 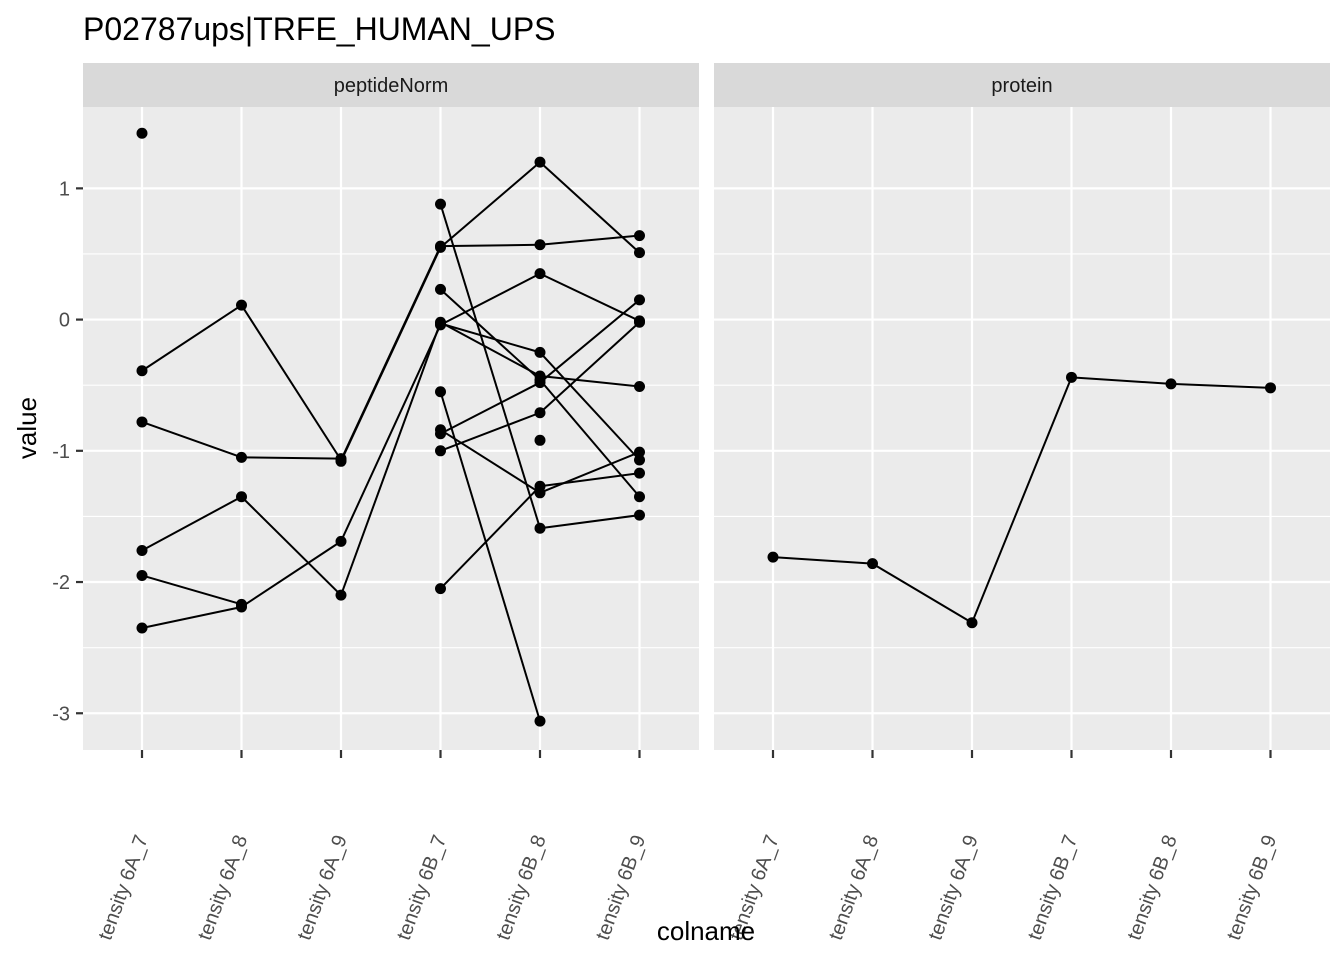 I want to click on y-tick-label: 1, so click(x=64, y=189).